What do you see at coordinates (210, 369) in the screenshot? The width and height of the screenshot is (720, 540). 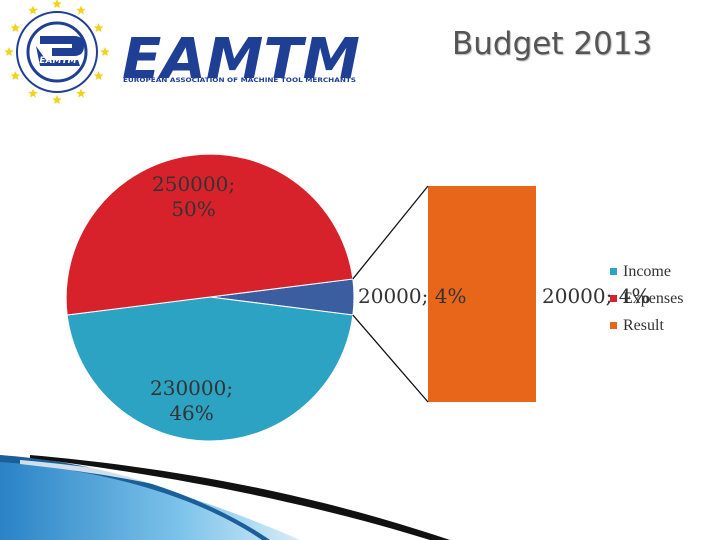 I see `pie-slice-income` at bounding box center [210, 369].